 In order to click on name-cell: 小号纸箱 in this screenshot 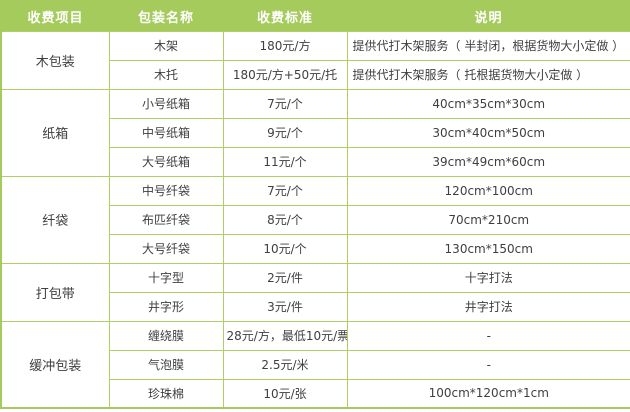, I will do `click(166, 103)`.